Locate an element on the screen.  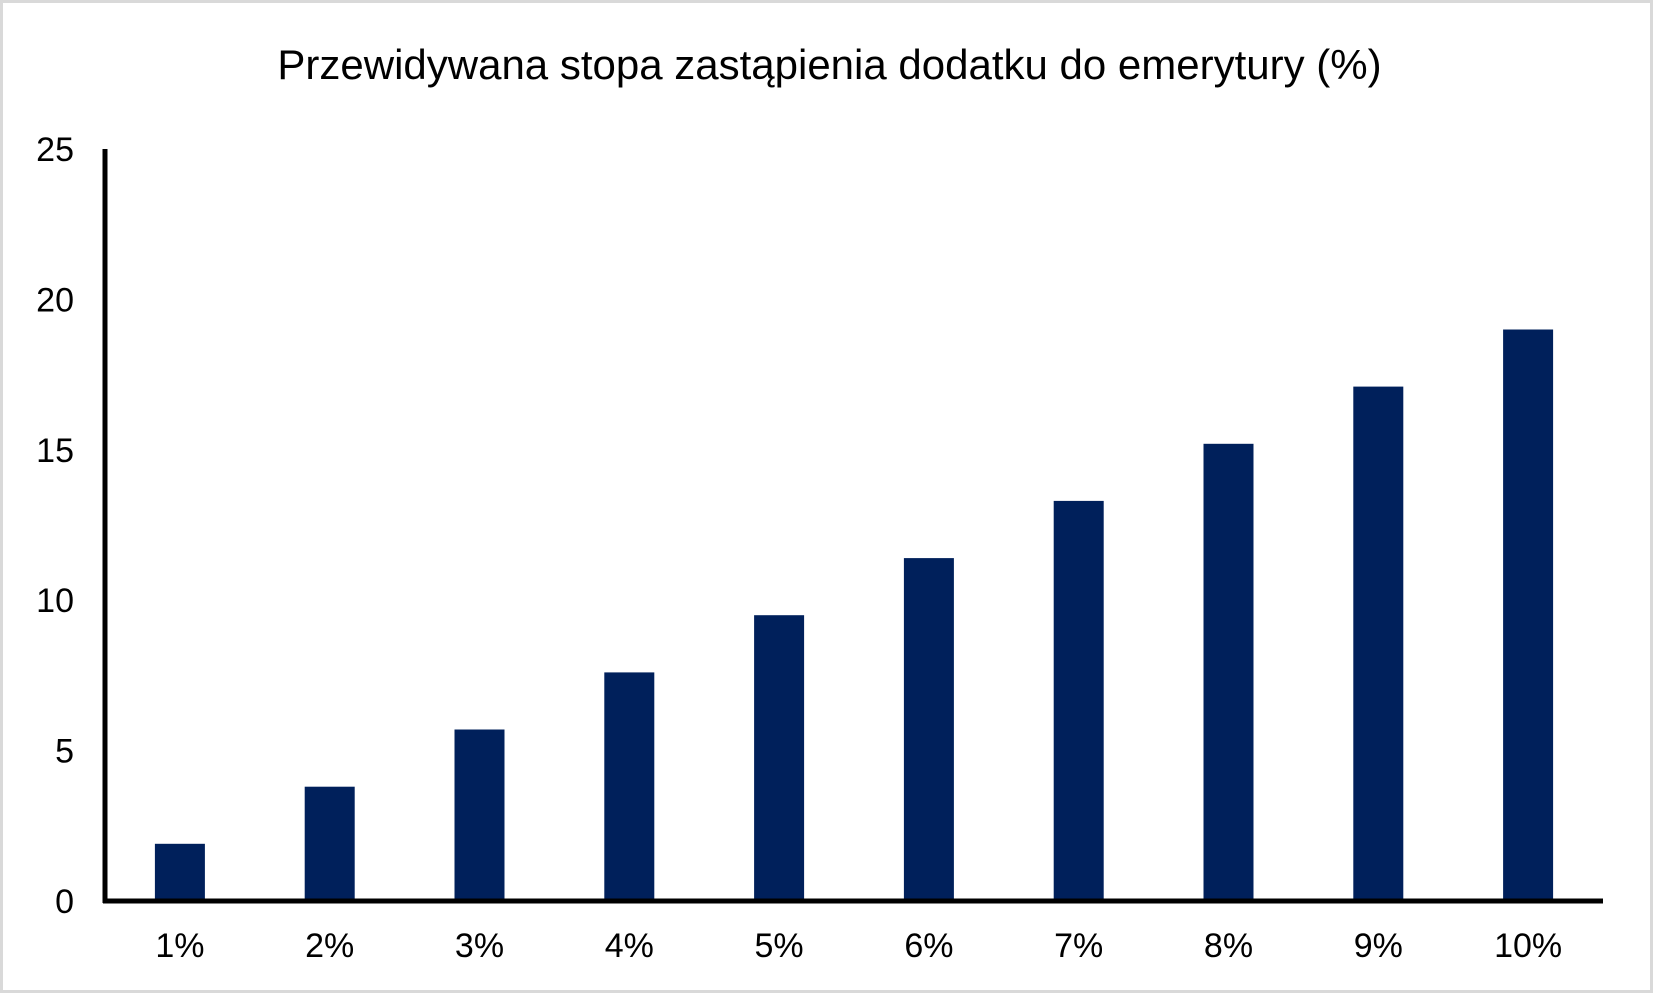
bar-2% is located at coordinates (329, 843).